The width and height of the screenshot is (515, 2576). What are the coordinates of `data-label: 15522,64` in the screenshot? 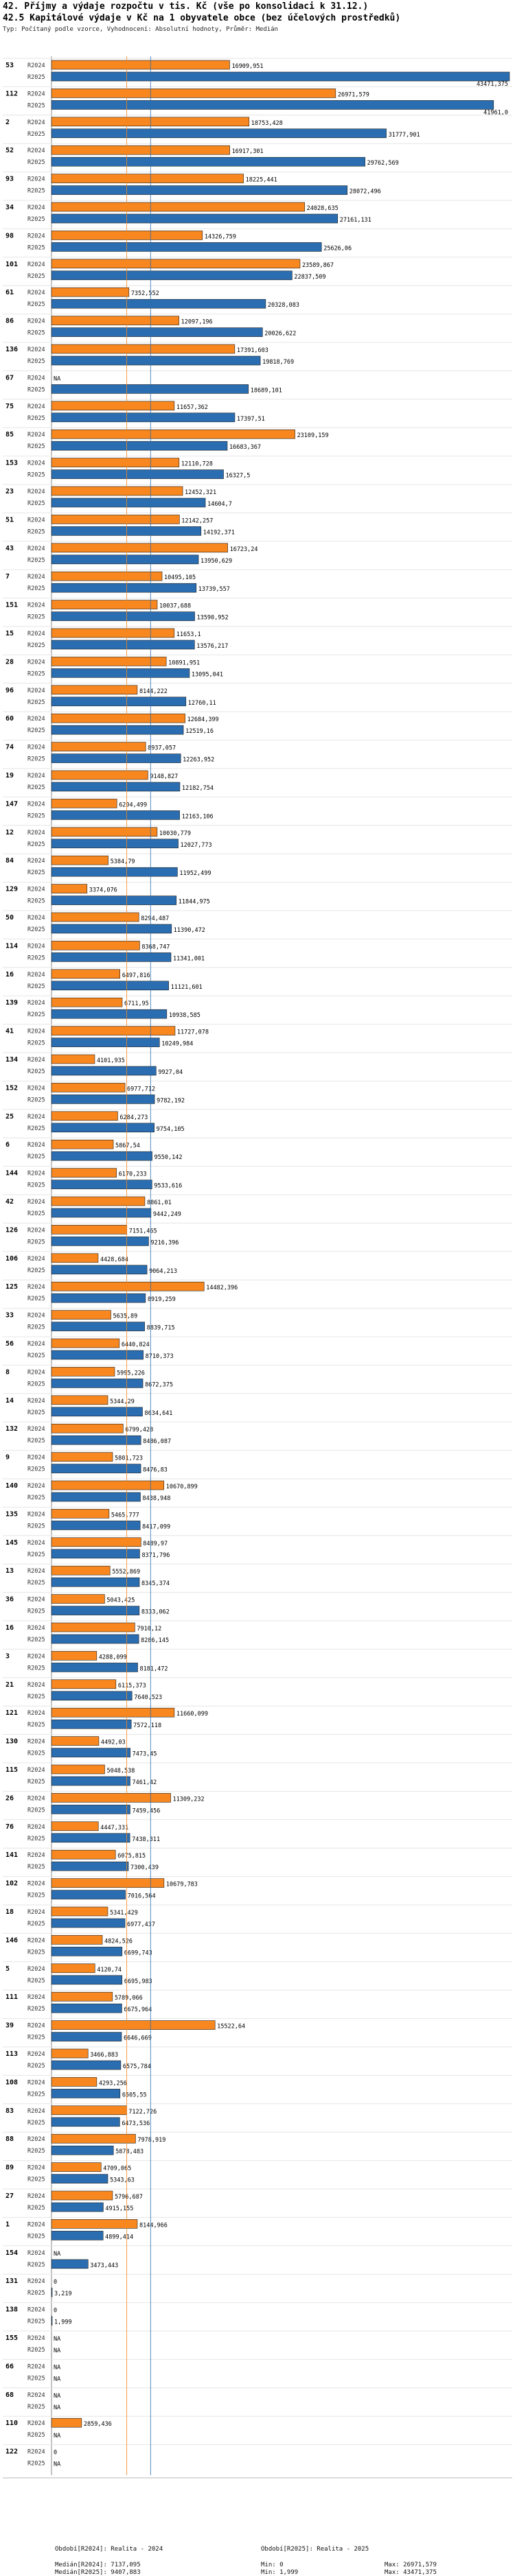 It's located at (231, 2027).